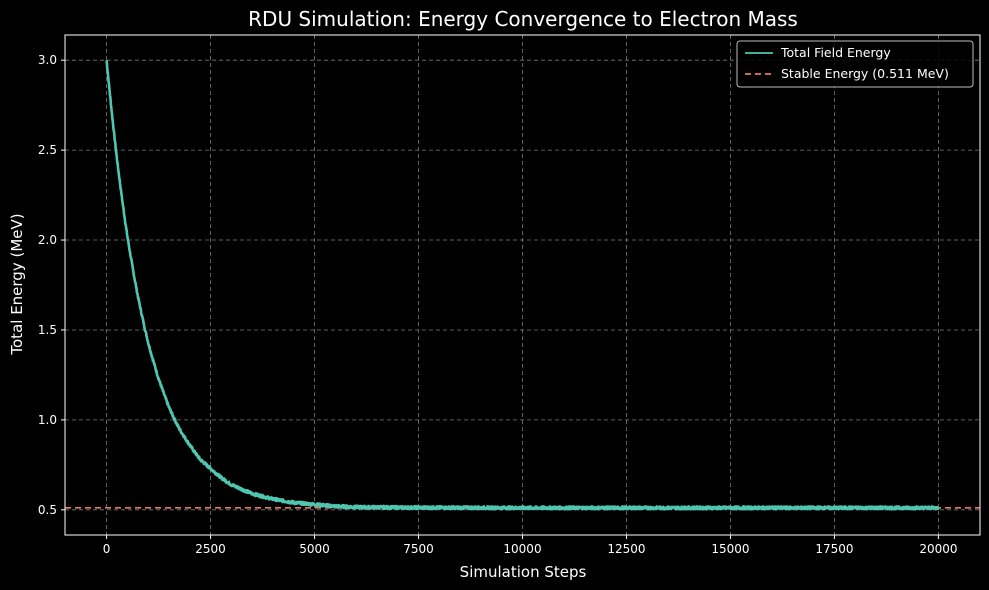 The height and width of the screenshot is (590, 989). Describe the element at coordinates (210, 549) in the screenshot. I see `x-tick-label: 2500` at that location.